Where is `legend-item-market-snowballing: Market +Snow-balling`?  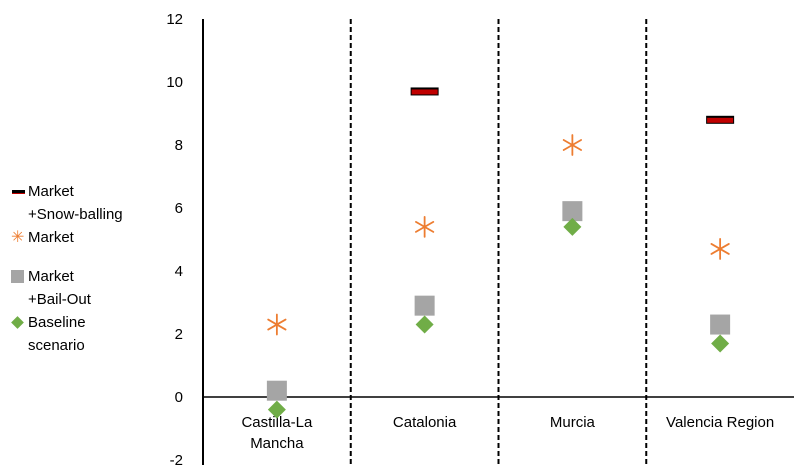 legend-item-market-snowballing: Market +Snow-balling is located at coordinates (85, 203).